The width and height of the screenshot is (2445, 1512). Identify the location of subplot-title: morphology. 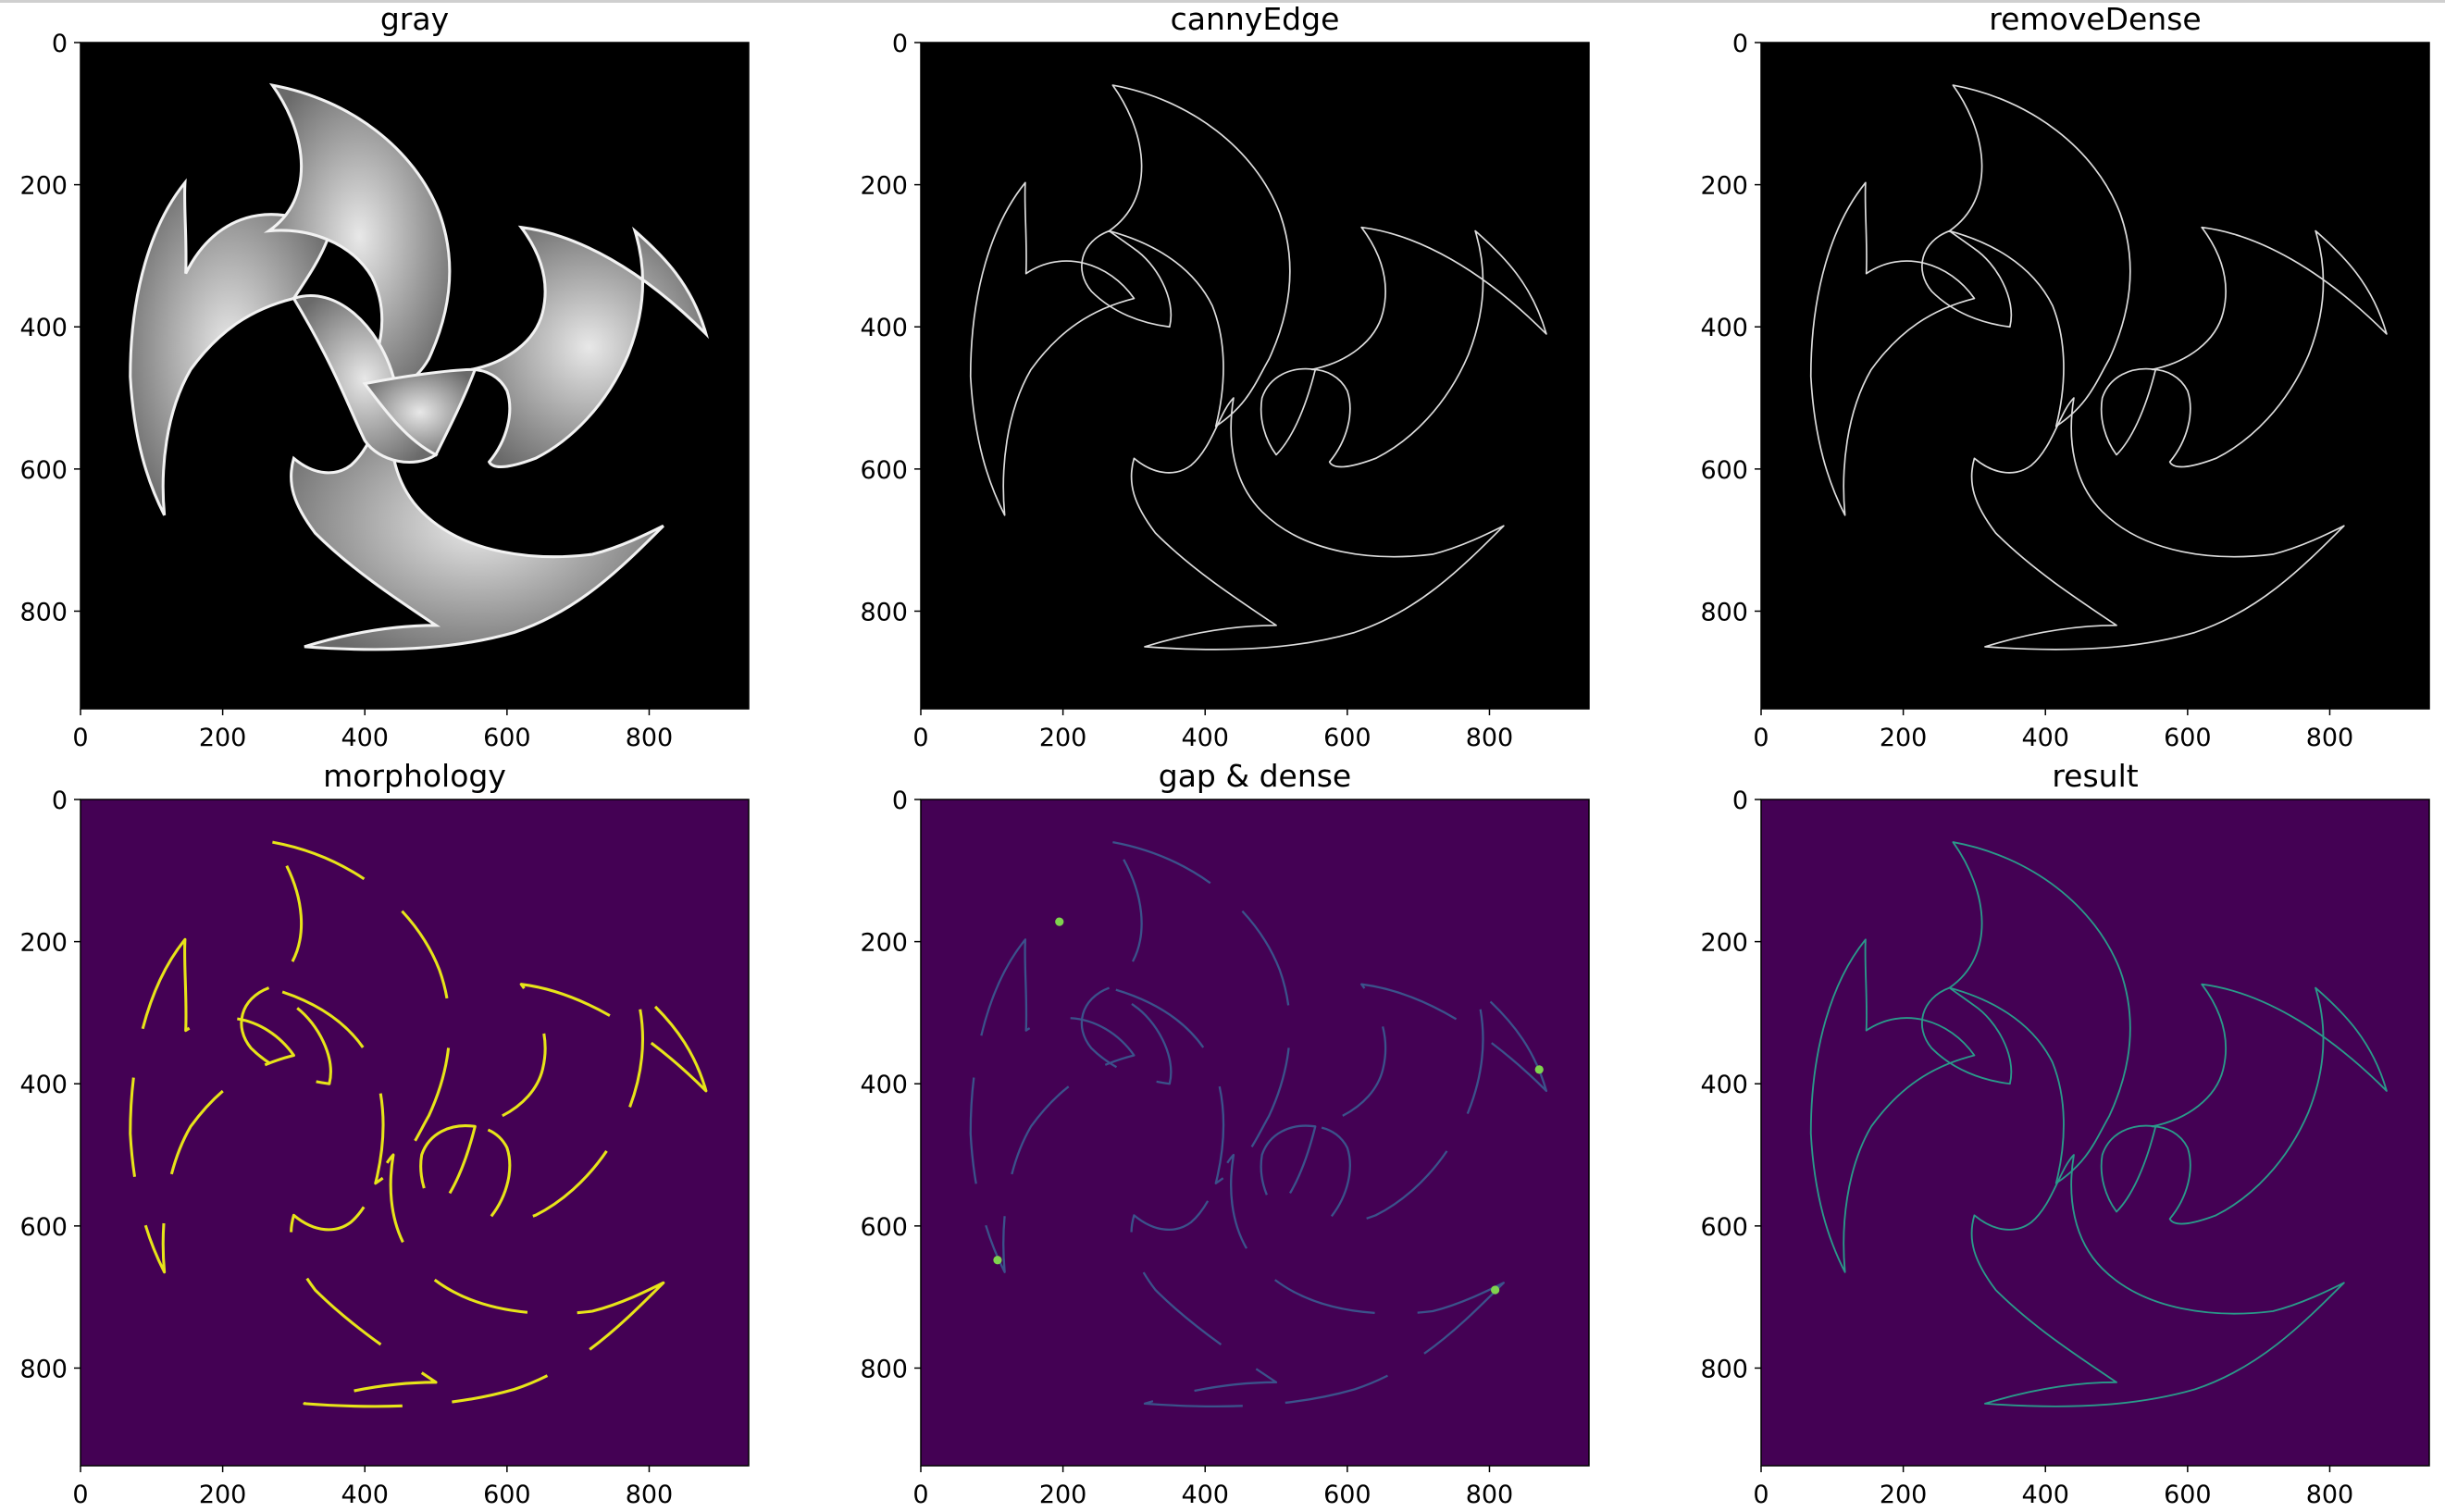
(414, 776).